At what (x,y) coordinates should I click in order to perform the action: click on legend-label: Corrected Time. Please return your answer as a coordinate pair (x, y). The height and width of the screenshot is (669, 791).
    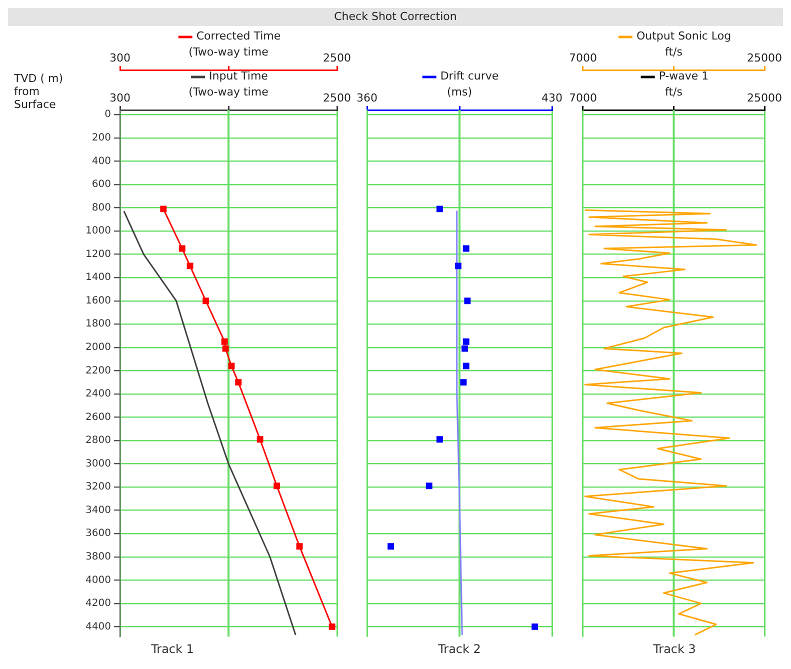
    Looking at the image, I should click on (238, 35).